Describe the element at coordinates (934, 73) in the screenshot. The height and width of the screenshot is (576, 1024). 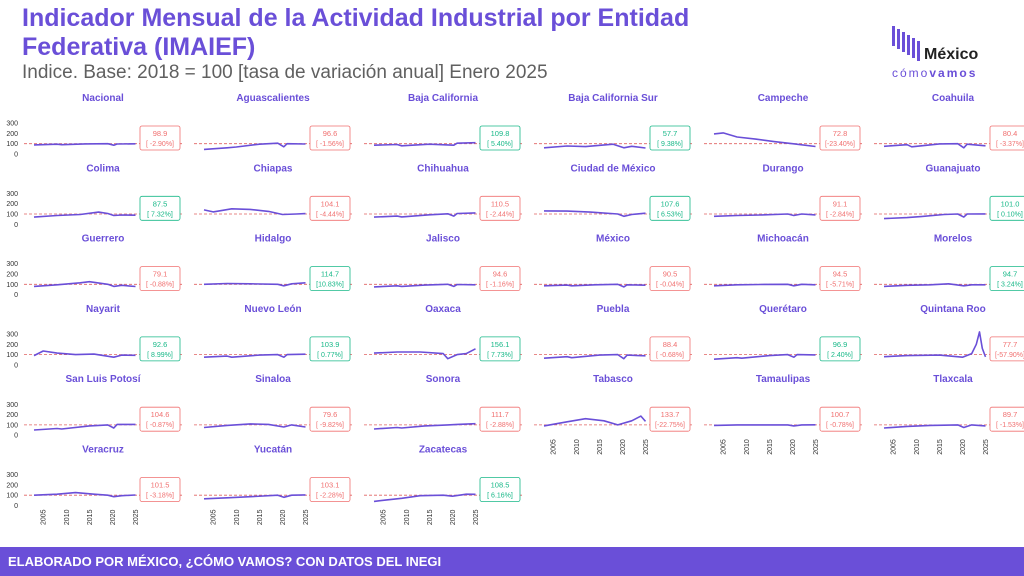
I see `logo-tagline: cómovamos` at that location.